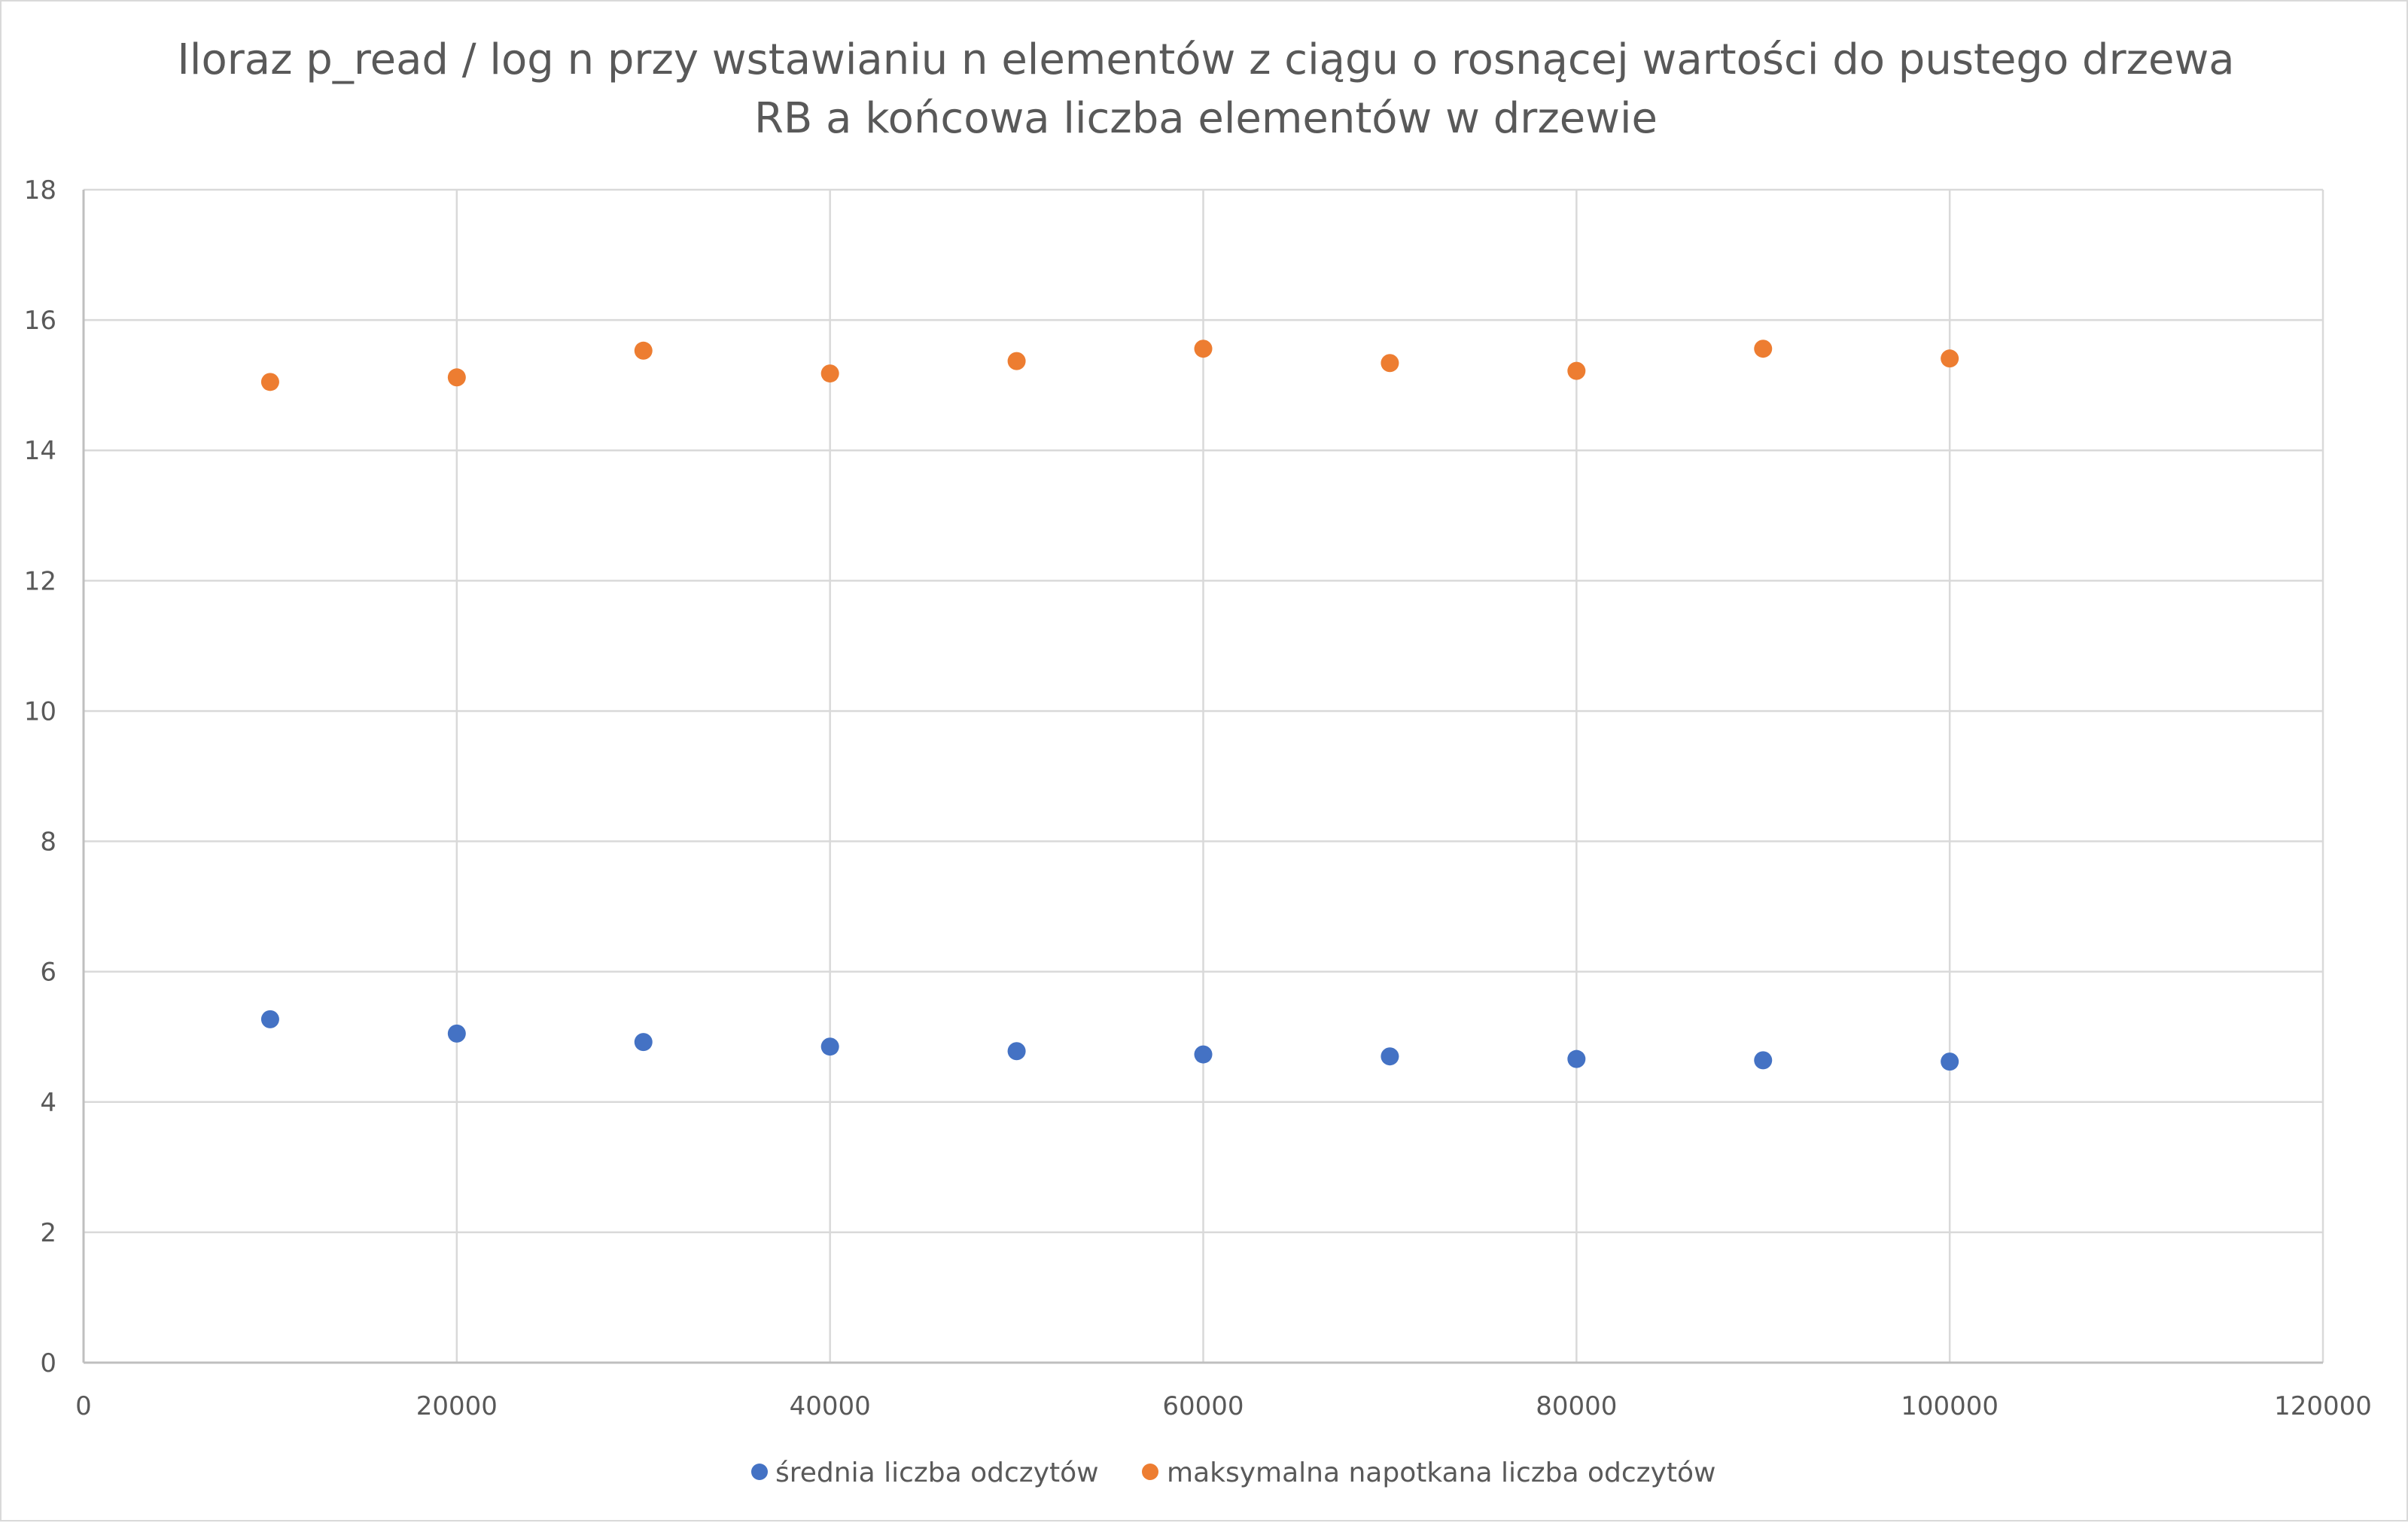 The width and height of the screenshot is (2408, 1523). Describe the element at coordinates (40, 321) in the screenshot. I see `y-tick-label: 16` at that location.